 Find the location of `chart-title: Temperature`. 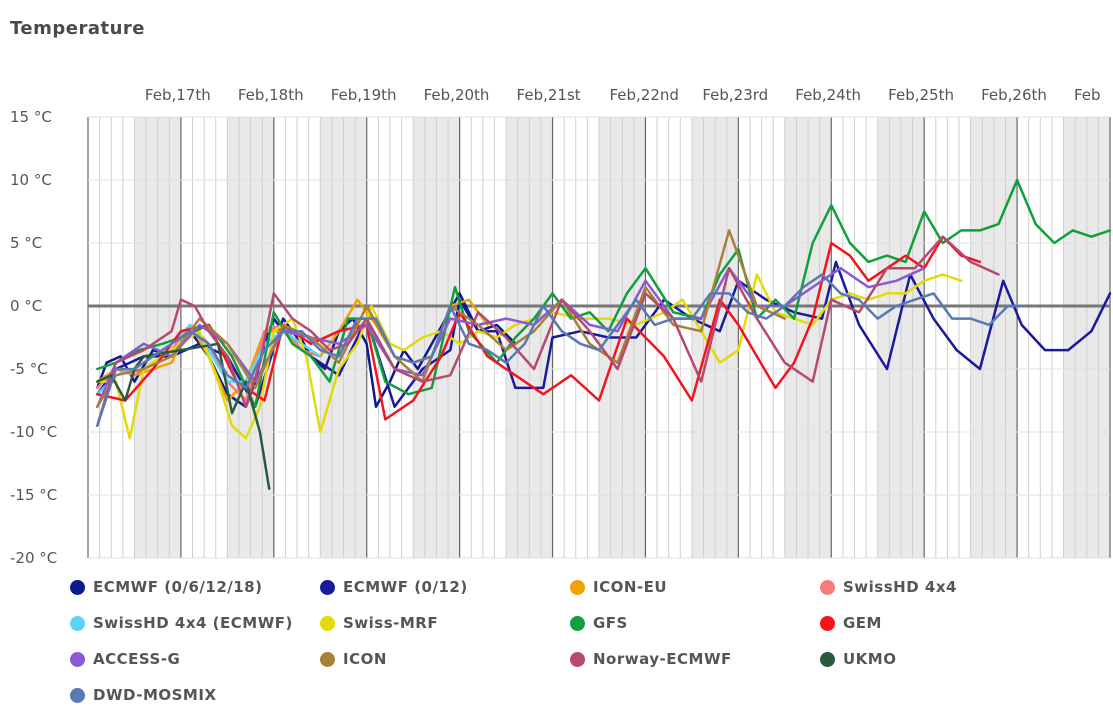

chart-title: Temperature is located at coordinates (77, 28).